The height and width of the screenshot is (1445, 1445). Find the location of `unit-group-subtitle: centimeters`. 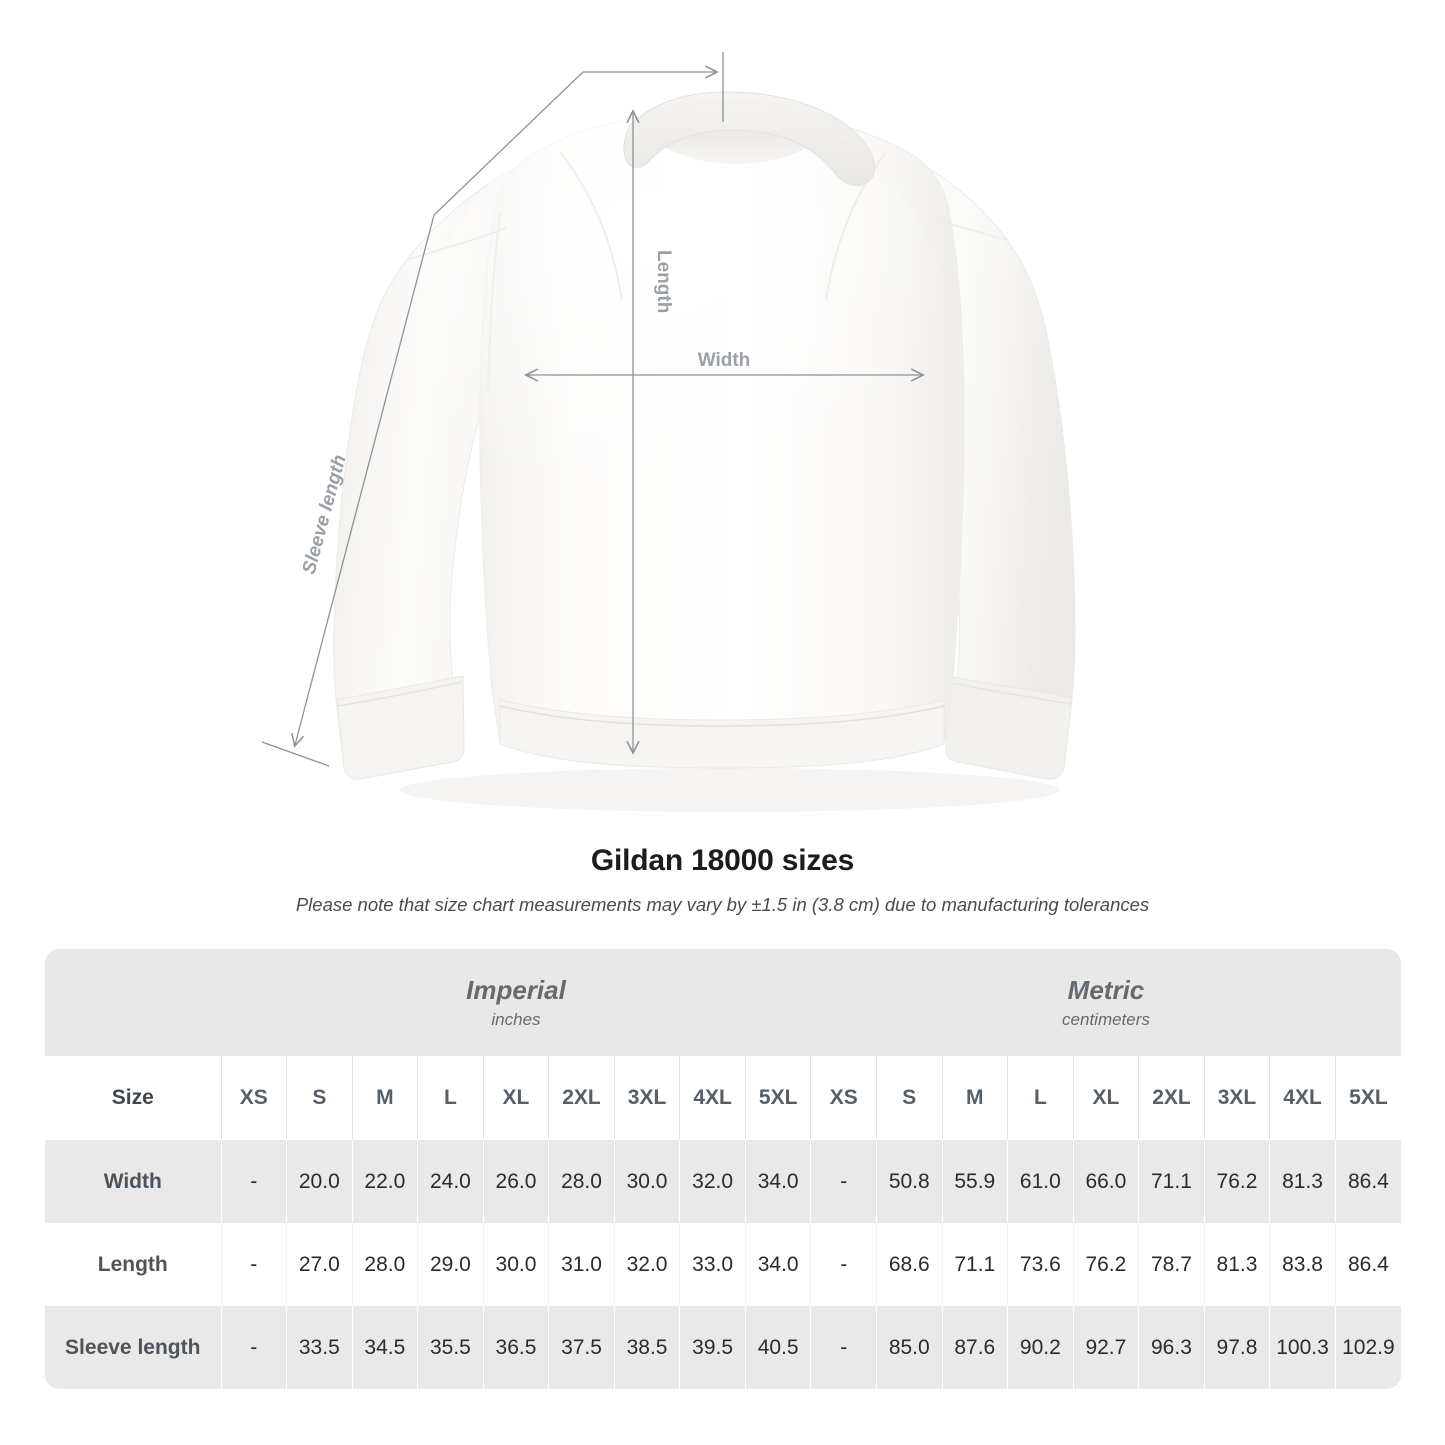

unit-group-subtitle: centimeters is located at coordinates (1106, 1019).